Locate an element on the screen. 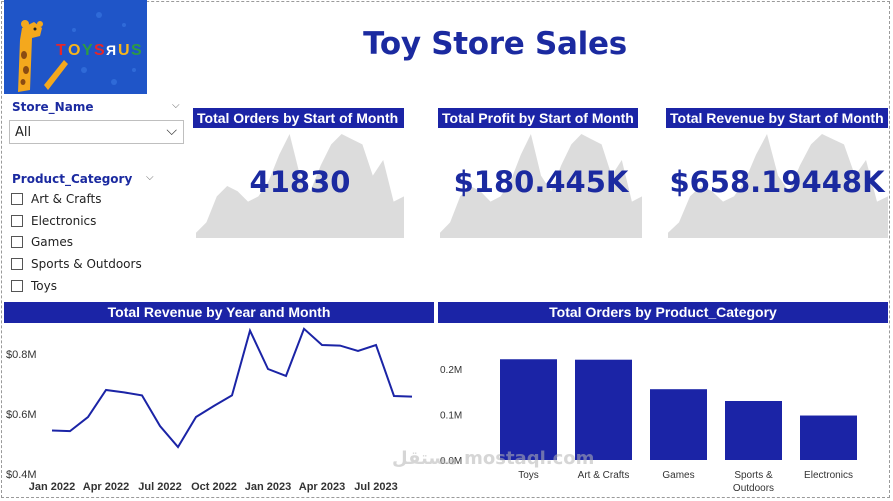 Image resolution: width=893 pixels, height=501 pixels. category-option-toys: Toys is located at coordinates (34, 286).